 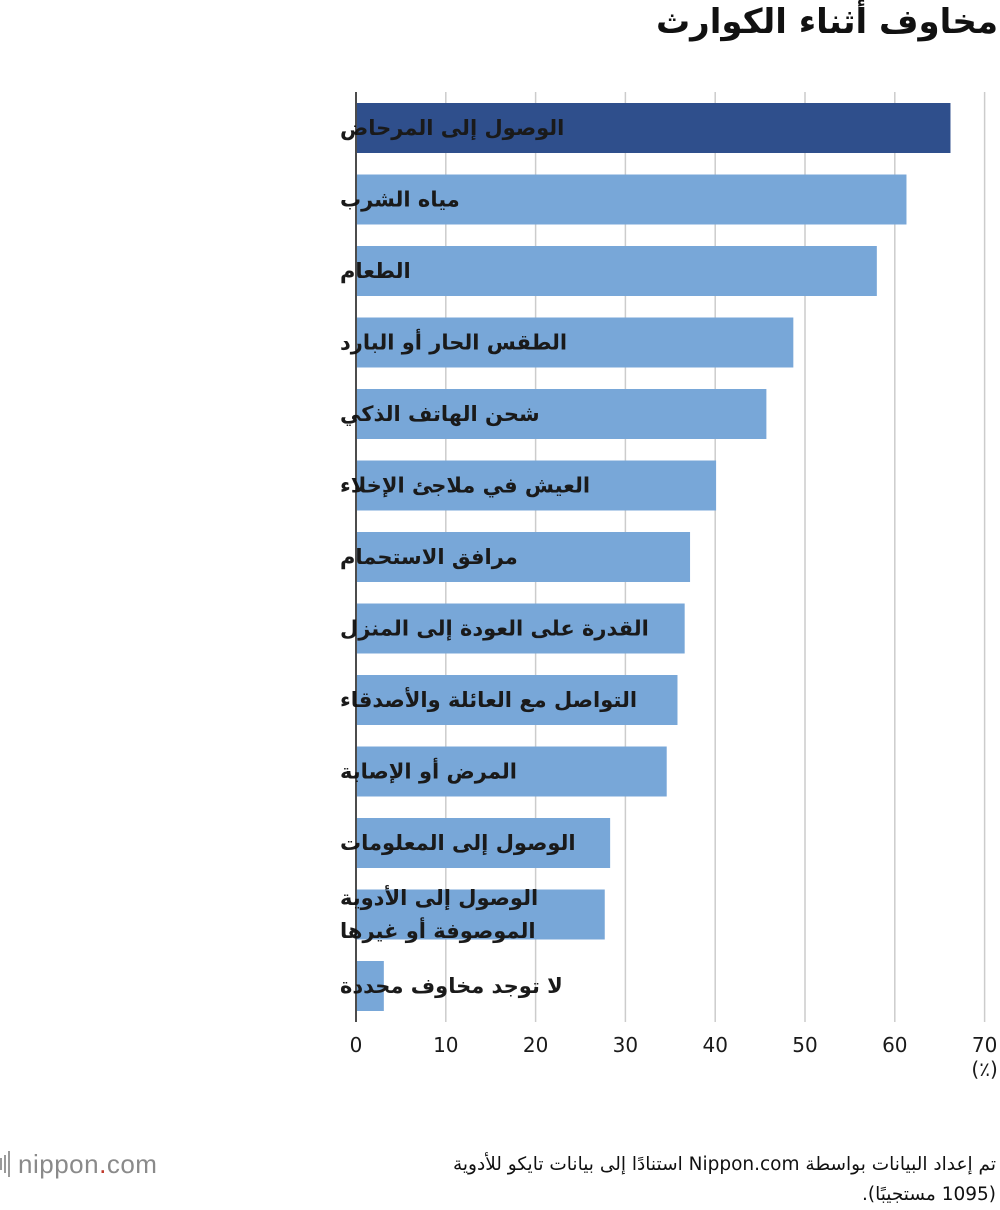 I want to click on x-tick-labels: 0 10 20 30 40 50 60 70, so click(x=674, y=1045).